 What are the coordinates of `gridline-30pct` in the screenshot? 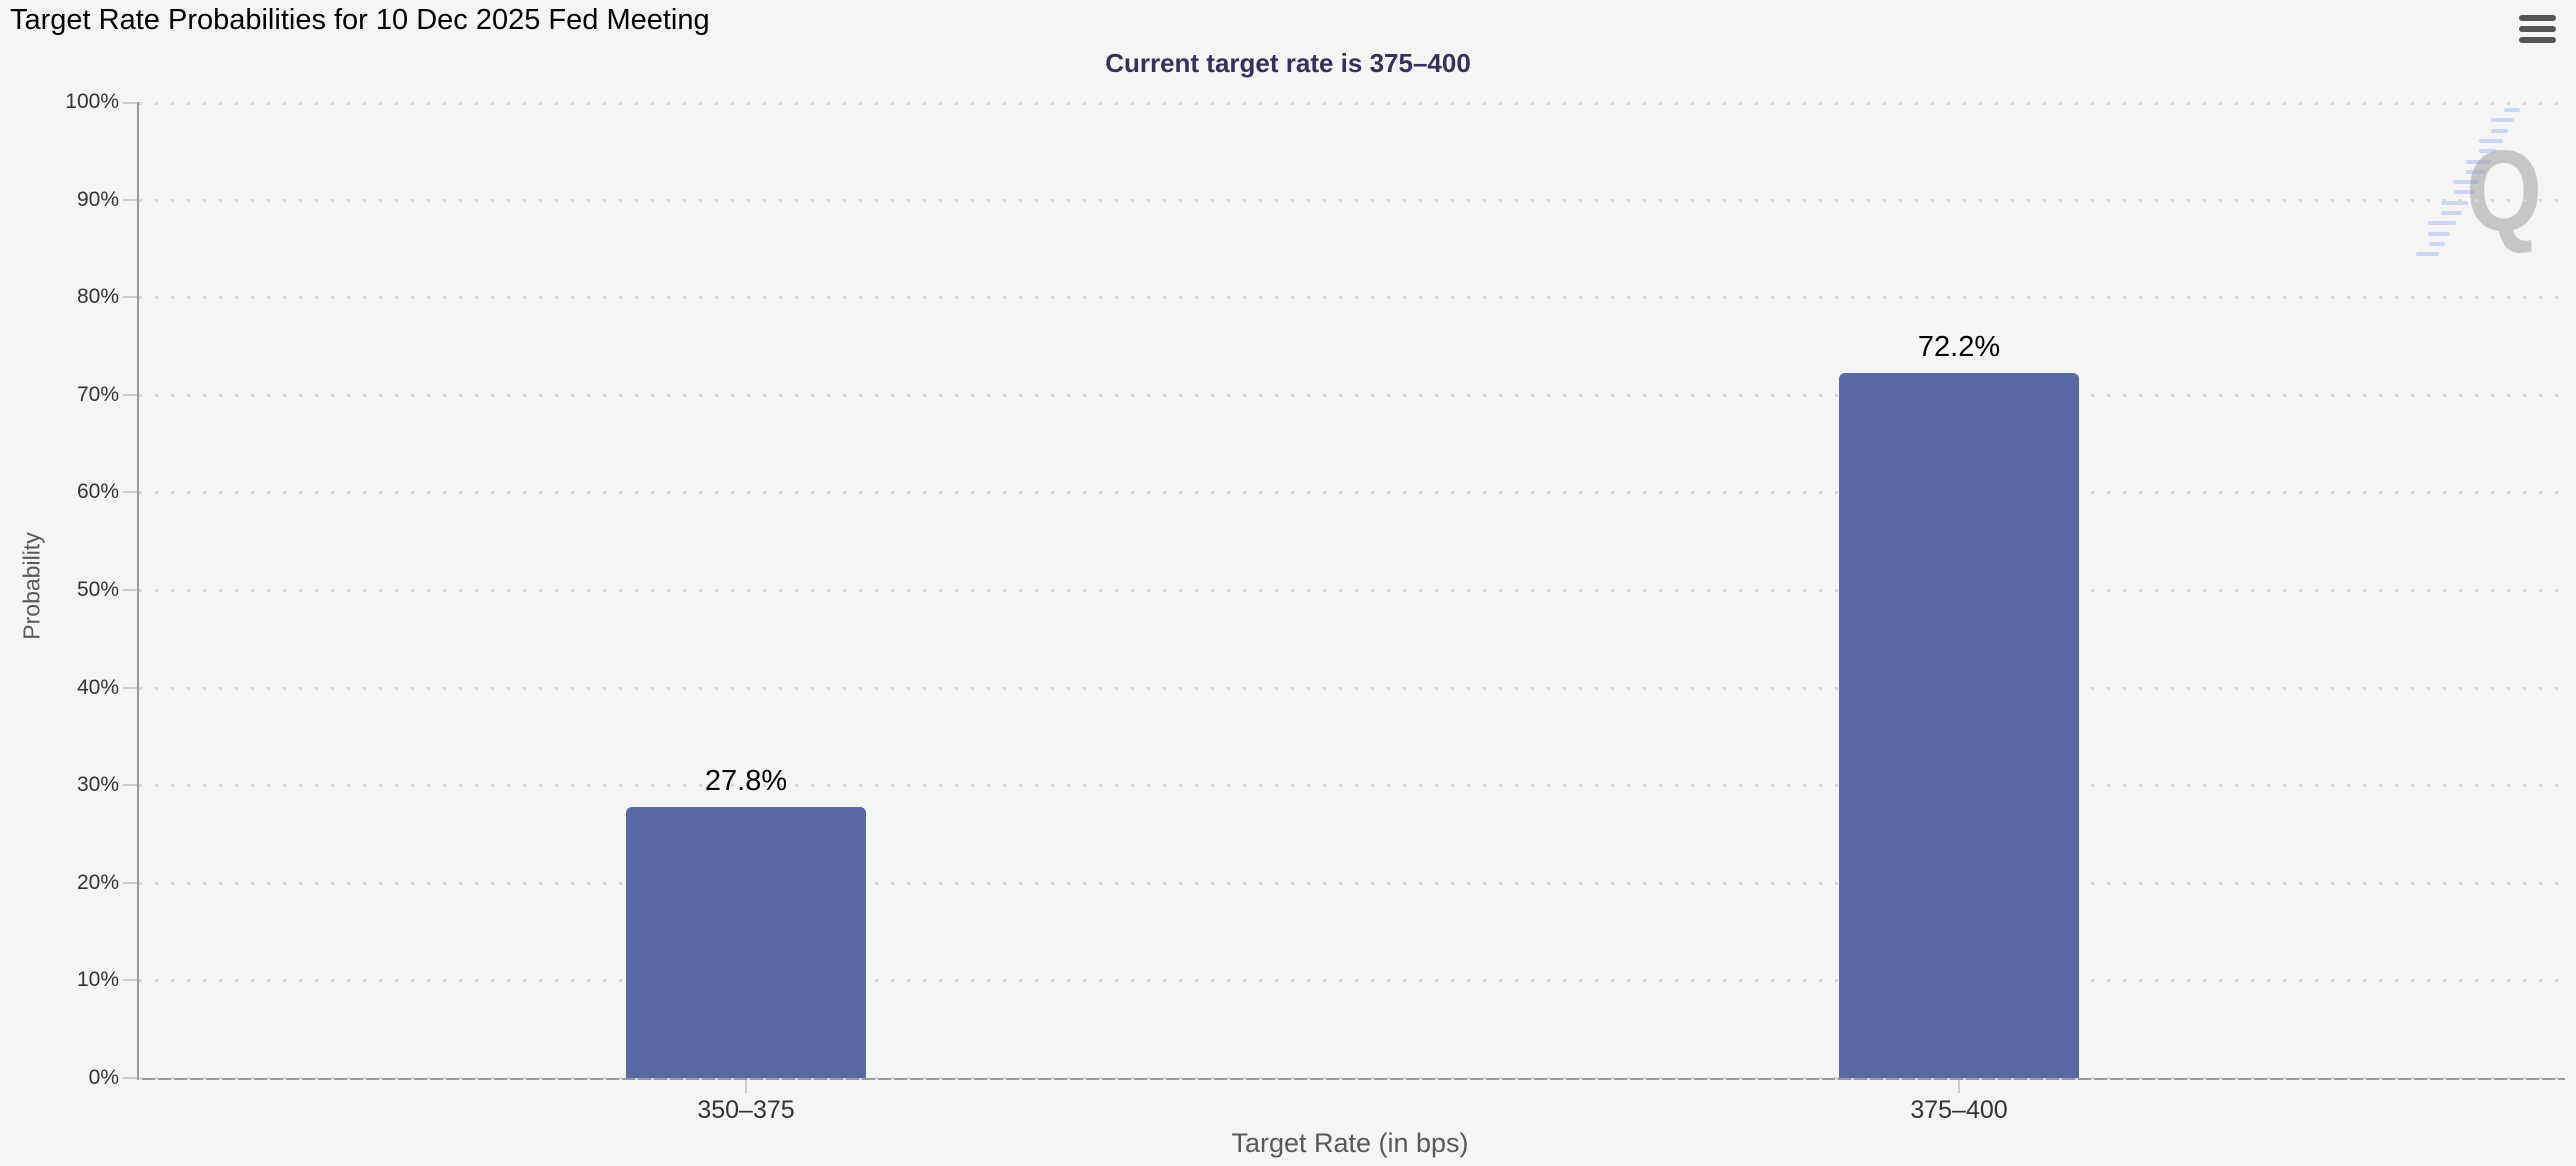 It's located at (1352, 785).